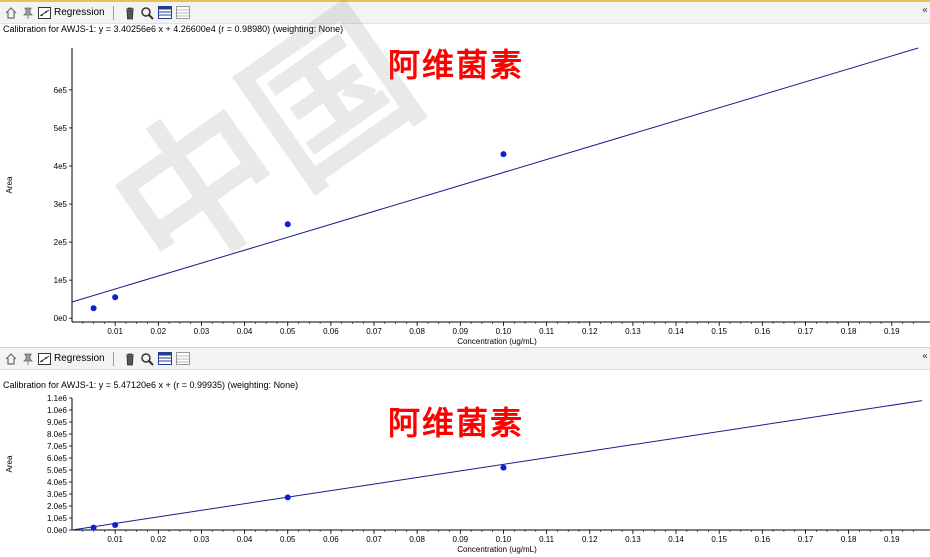  What do you see at coordinates (461, 331) in the screenshot?
I see `x-tick-label: 0.09` at bounding box center [461, 331].